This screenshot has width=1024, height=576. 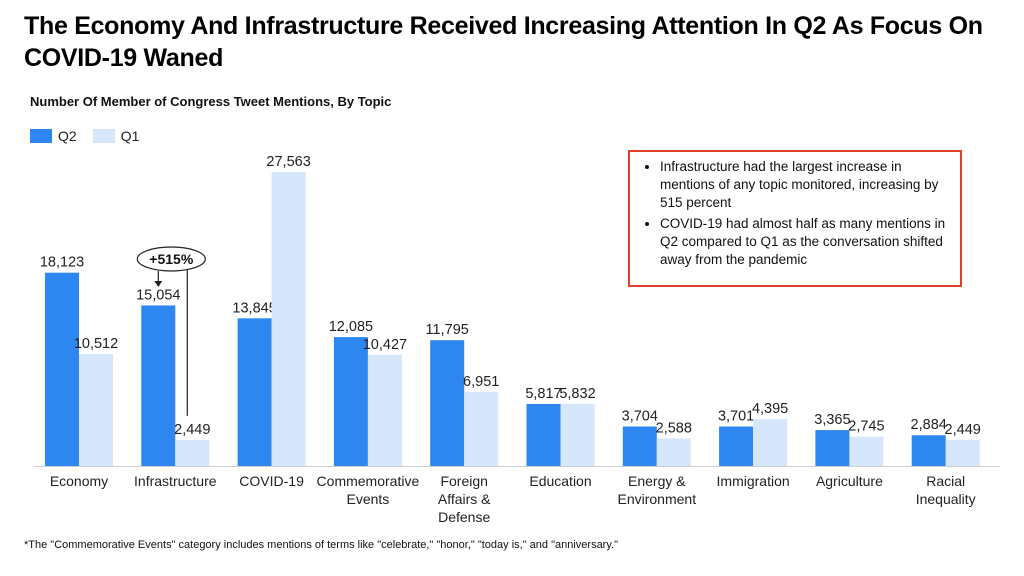 What do you see at coordinates (946, 490) in the screenshot?
I see `tick-label-racial-inequality: Racial Inequality` at bounding box center [946, 490].